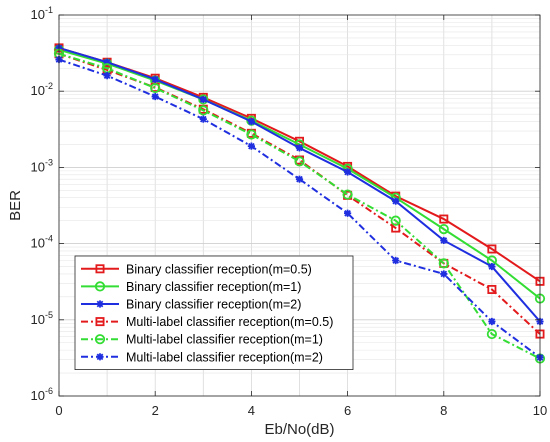 The image size is (550, 442). What do you see at coordinates (42, 13) in the screenshot?
I see `y-tick-label: 10⁻¹` at bounding box center [42, 13].